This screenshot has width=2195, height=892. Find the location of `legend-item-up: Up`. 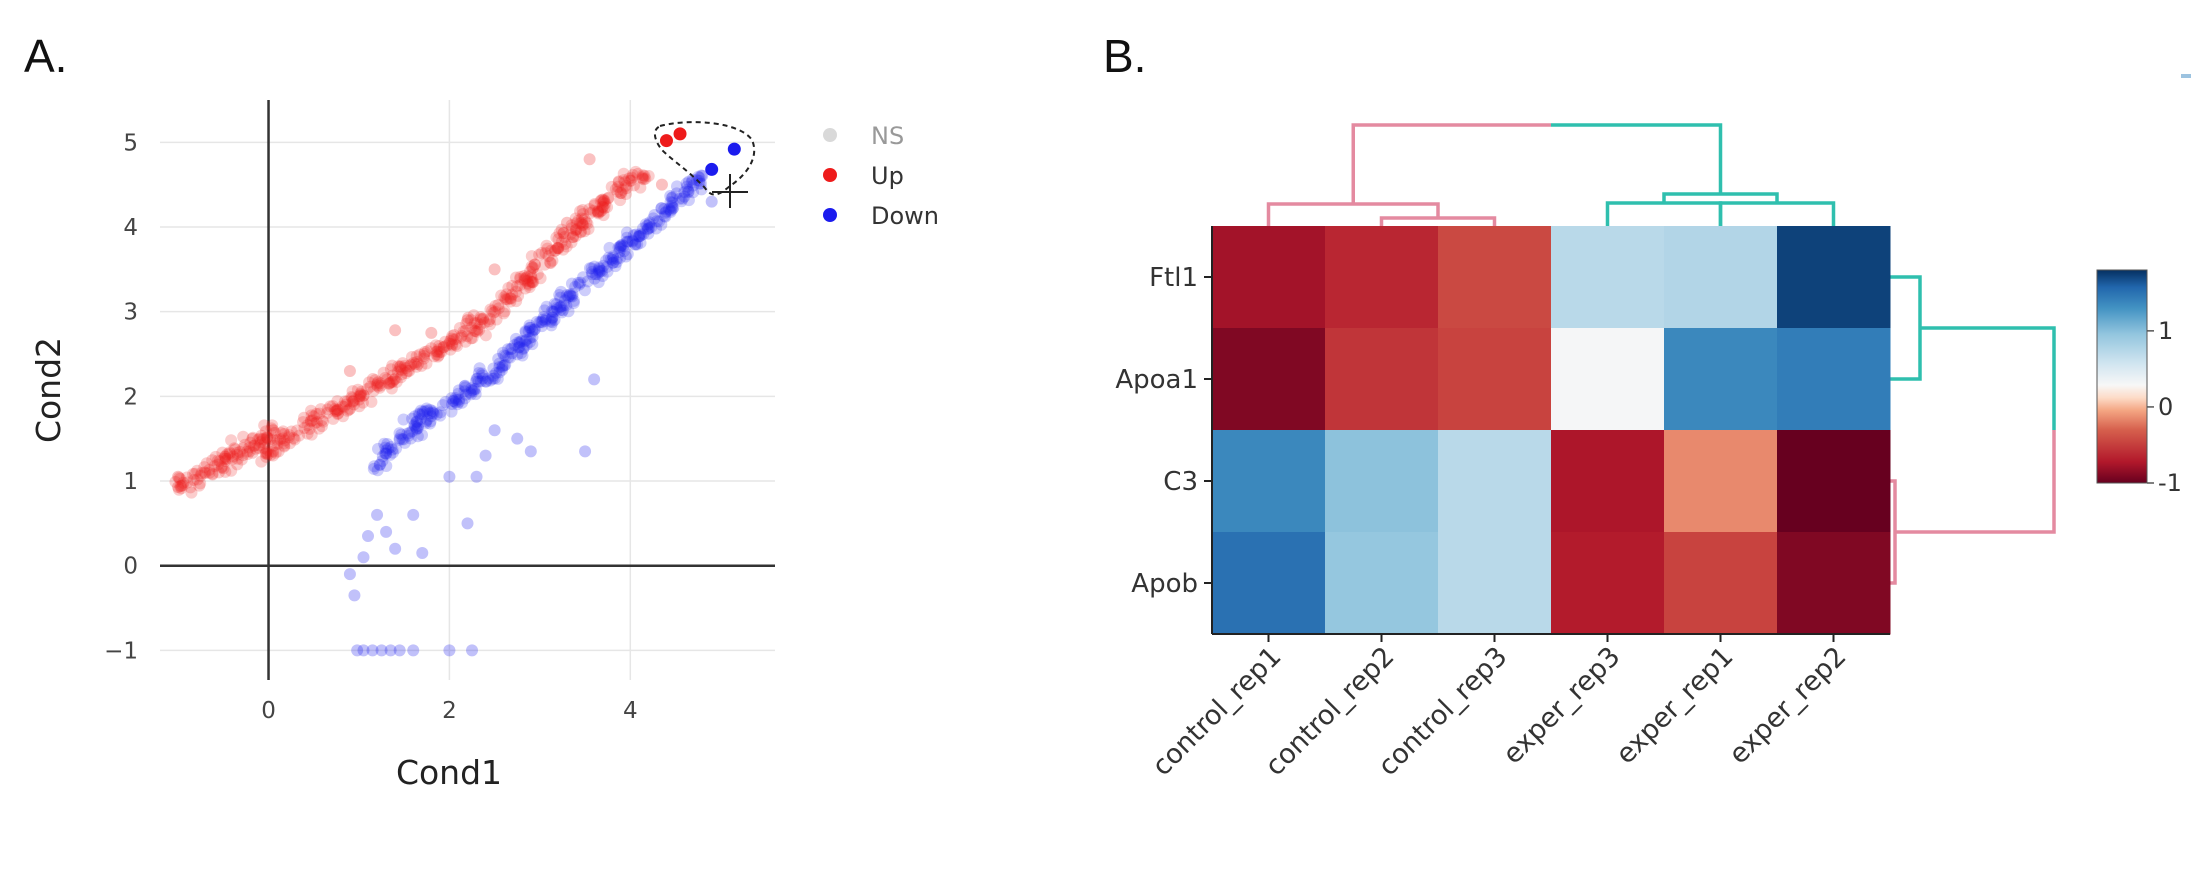

legend-item-up: Up is located at coordinates (863, 176).